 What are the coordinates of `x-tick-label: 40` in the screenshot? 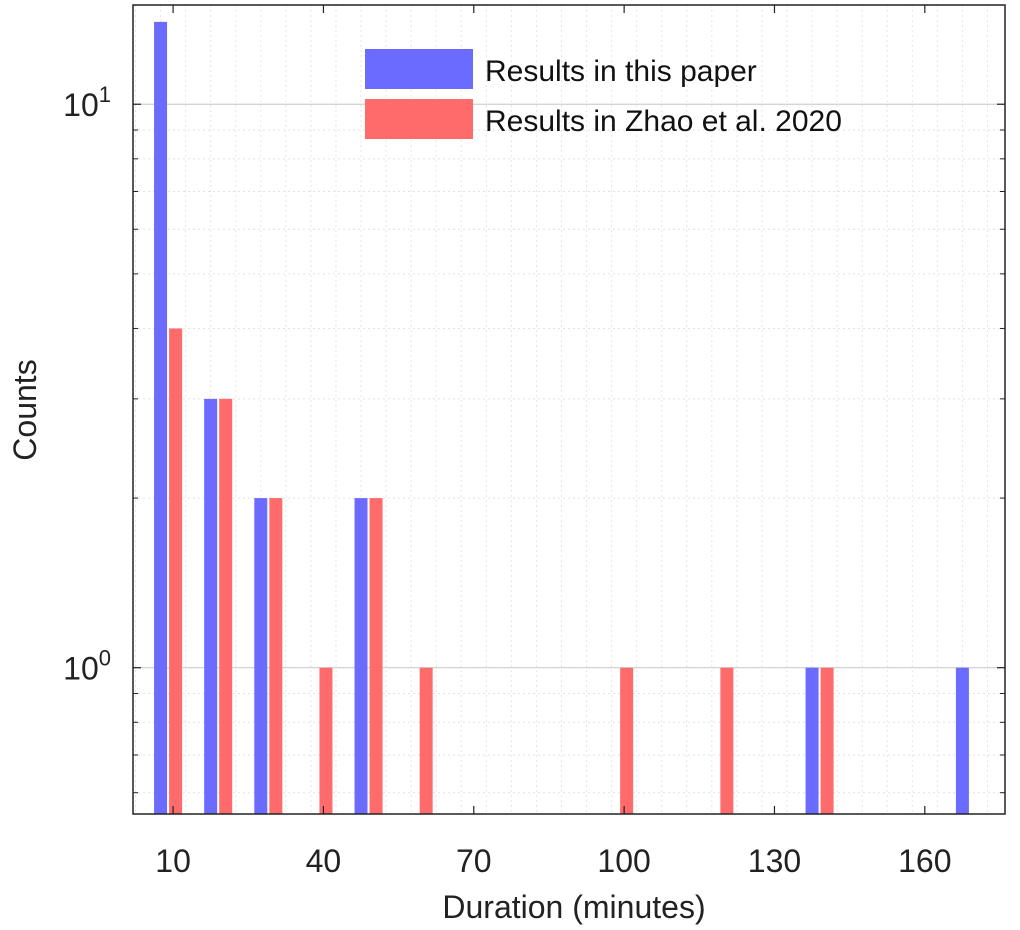 It's located at (324, 861).